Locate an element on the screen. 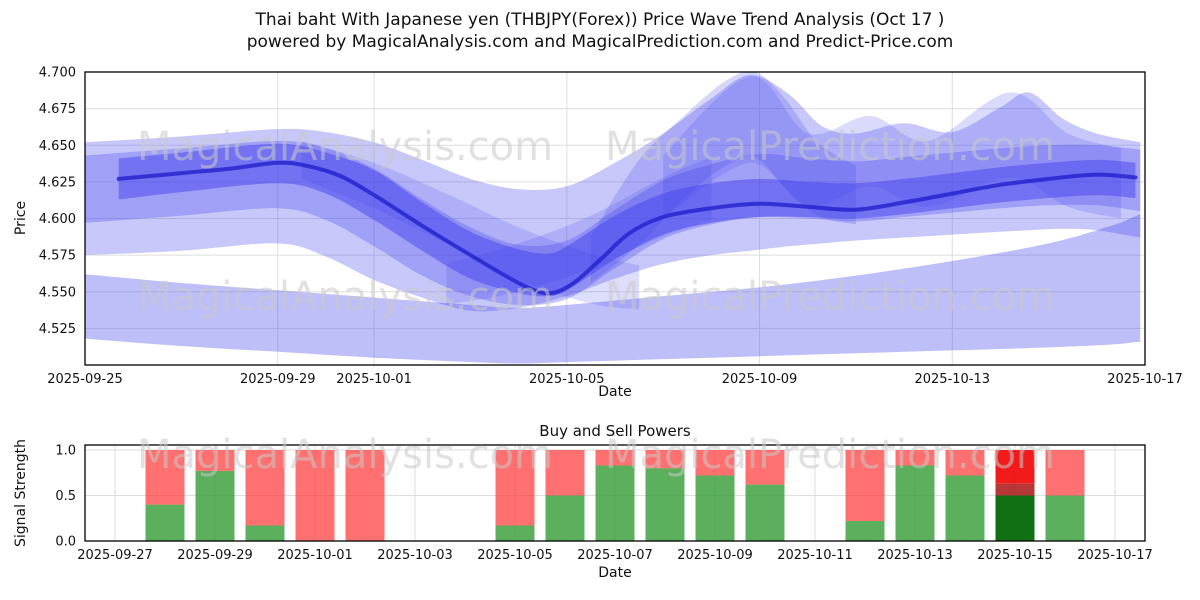 This screenshot has height=600, width=1200. y-tick-label: 4.700 is located at coordinates (57, 73).